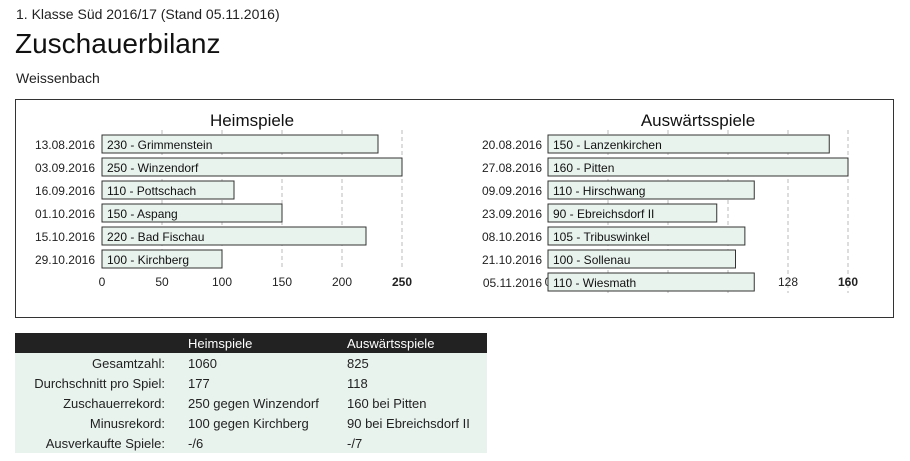 Image resolution: width=910 pixels, height=461 pixels. Describe the element at coordinates (583, 168) in the screenshot. I see `bar-label: 160 - Pitten` at that location.